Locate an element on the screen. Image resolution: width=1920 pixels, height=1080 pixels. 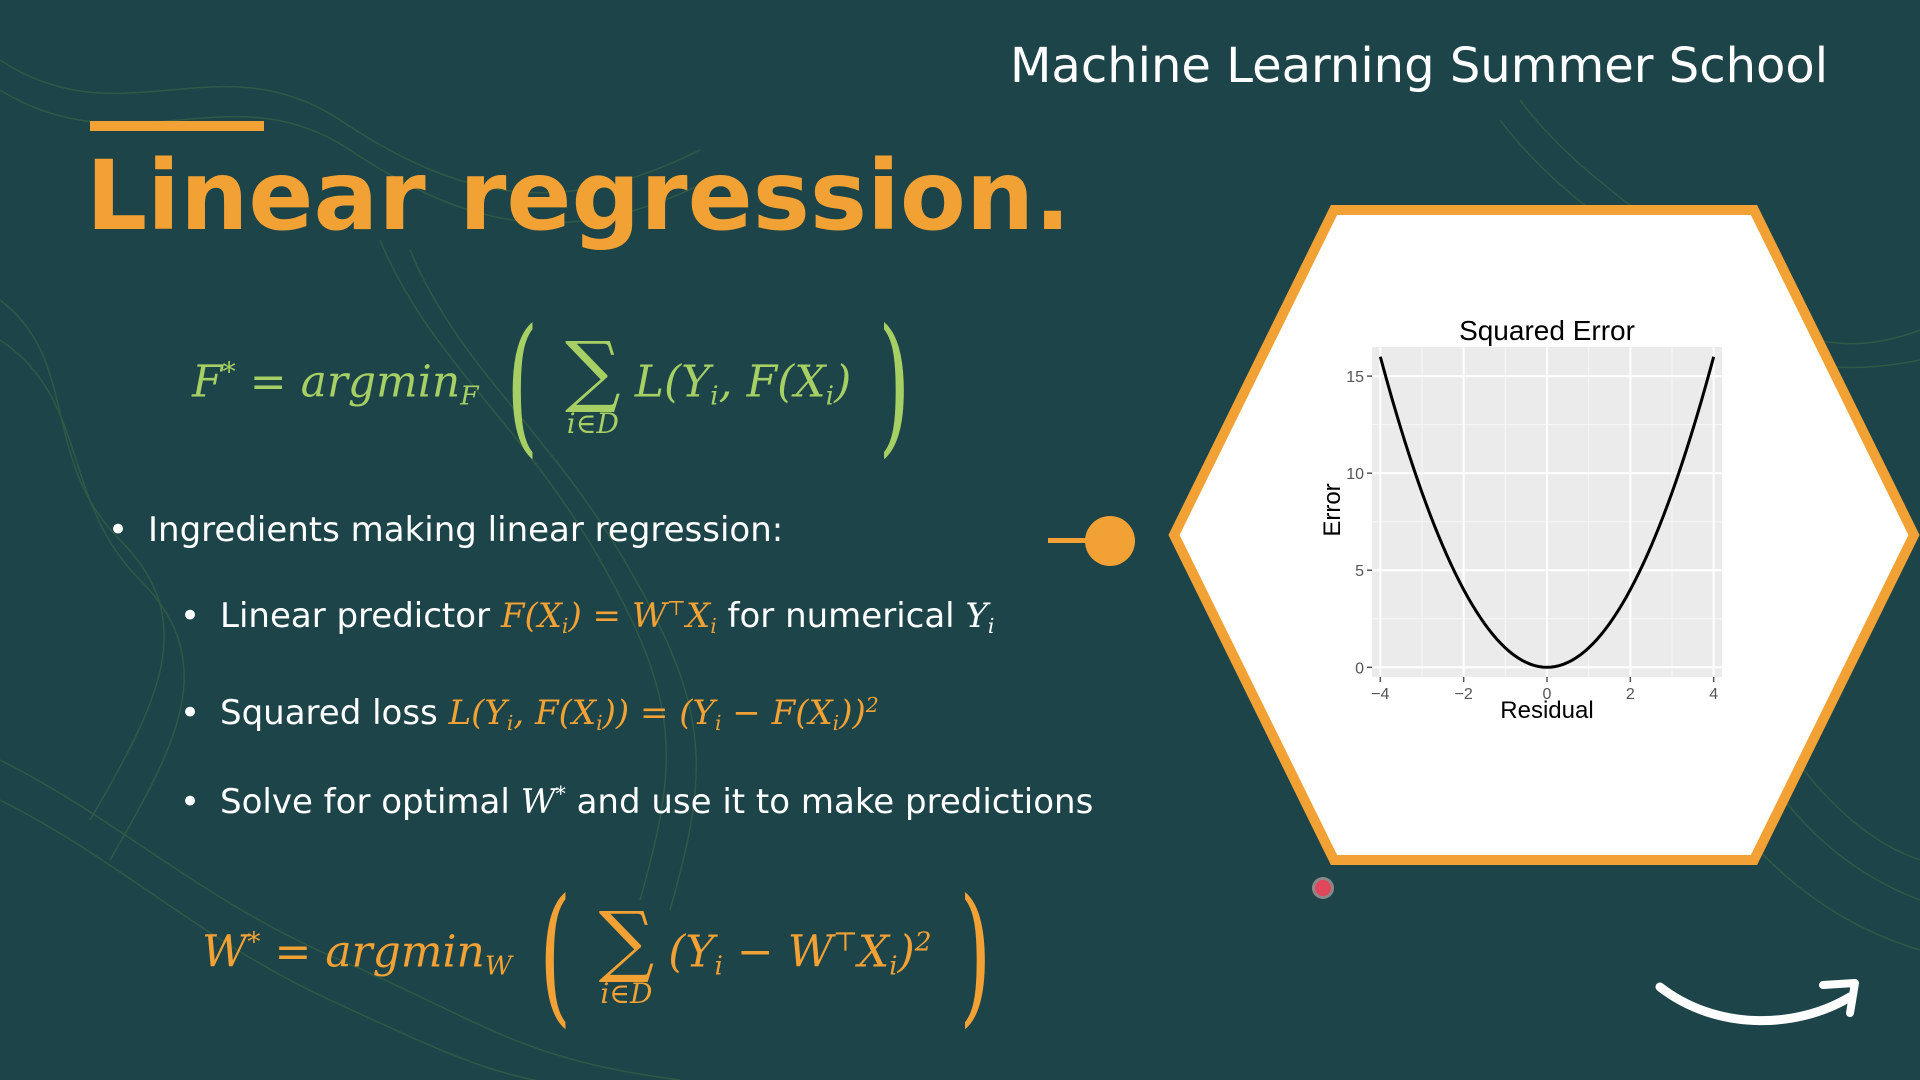
eq1-sum-sub: i∈D is located at coordinates (592, 423).